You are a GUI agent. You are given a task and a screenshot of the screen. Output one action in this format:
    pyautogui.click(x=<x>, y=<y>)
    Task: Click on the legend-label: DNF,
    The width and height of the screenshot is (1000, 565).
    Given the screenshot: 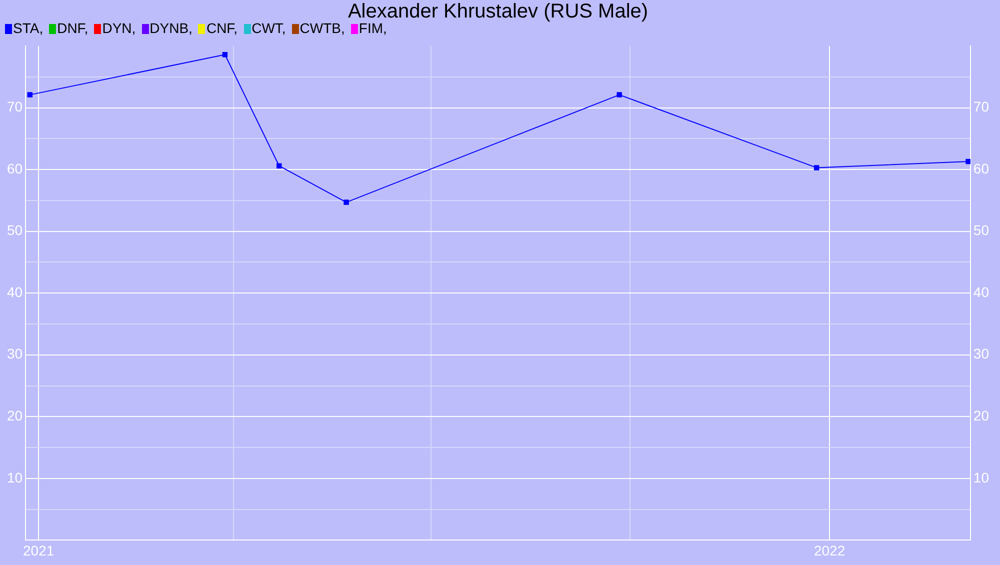 What is the action you would take?
    pyautogui.click(x=72, y=28)
    